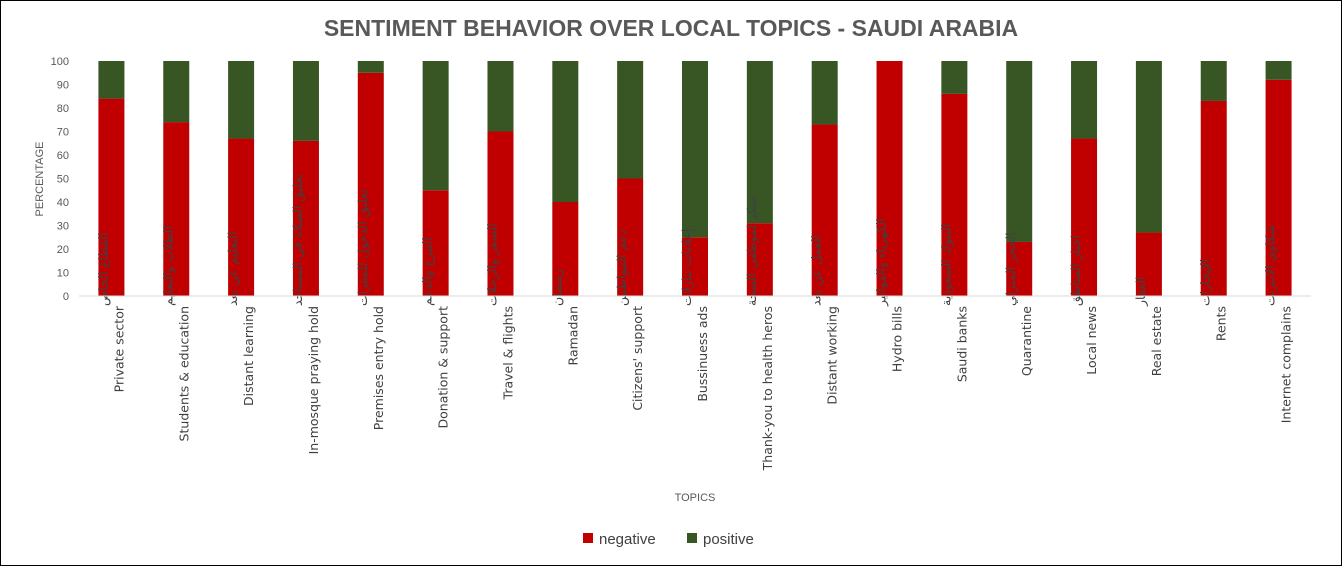 The width and height of the screenshot is (1342, 566). I want to click on category-label-ar: البنوك السعودية, so click(946, 265).